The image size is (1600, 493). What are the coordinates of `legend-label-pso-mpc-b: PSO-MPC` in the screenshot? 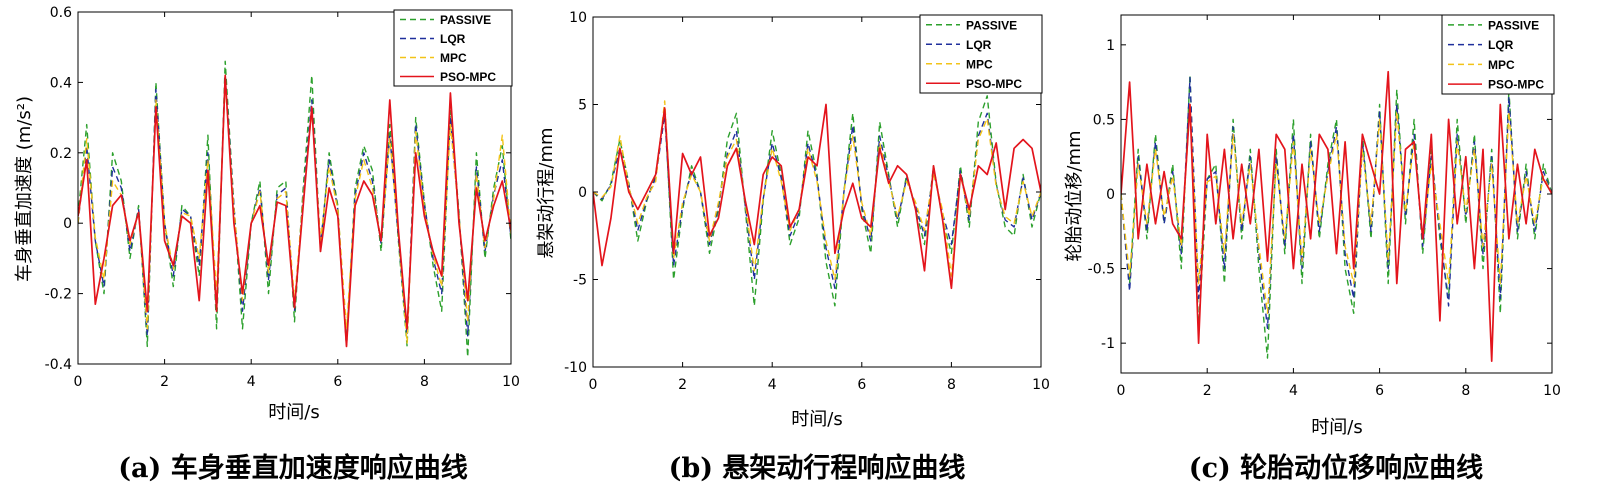 It's located at (994, 84).